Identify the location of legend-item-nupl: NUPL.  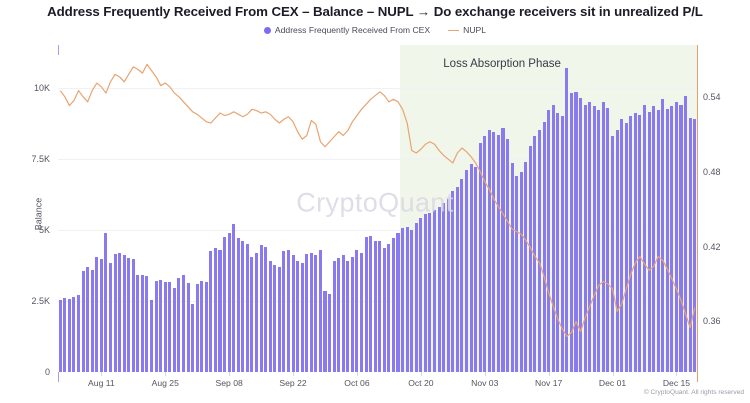
(467, 30).